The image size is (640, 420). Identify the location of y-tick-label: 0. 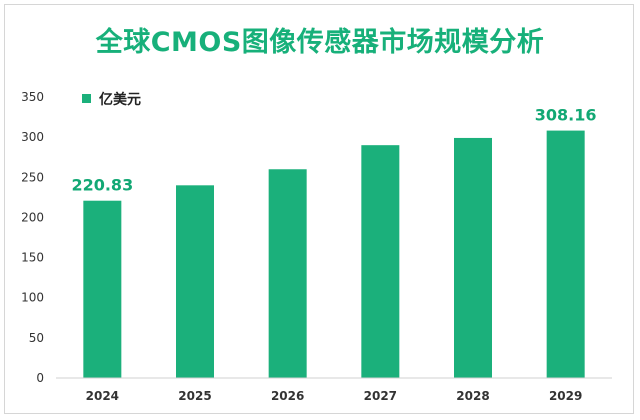
(40, 378).